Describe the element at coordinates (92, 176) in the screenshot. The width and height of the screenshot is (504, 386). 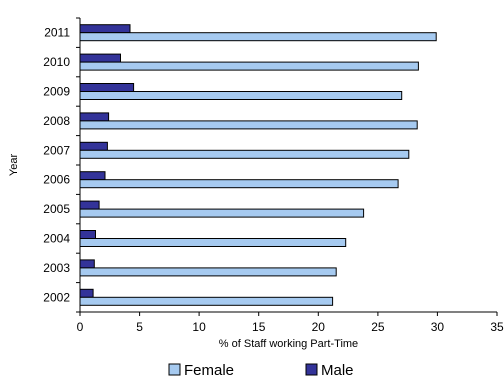
I see `bar-male-2006` at that location.